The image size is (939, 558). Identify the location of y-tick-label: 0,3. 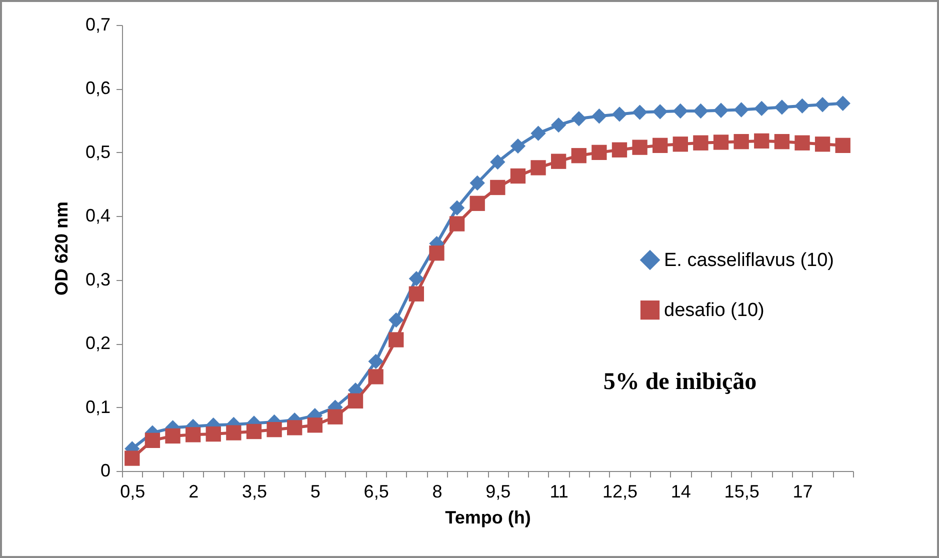
(97, 279).